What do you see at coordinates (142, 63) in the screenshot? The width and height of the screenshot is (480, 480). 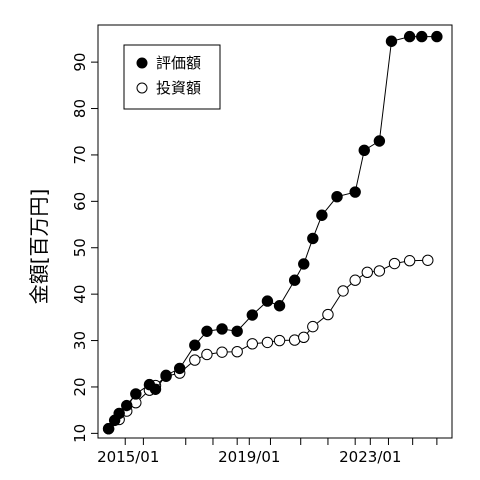 I see `legend-marker-filled-circle` at bounding box center [142, 63].